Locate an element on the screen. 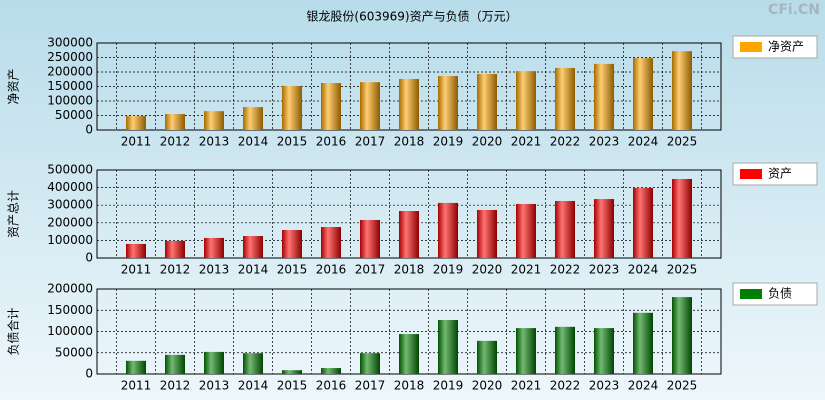 The image size is (825, 400). legend-label: 资产 is located at coordinates (780, 174).